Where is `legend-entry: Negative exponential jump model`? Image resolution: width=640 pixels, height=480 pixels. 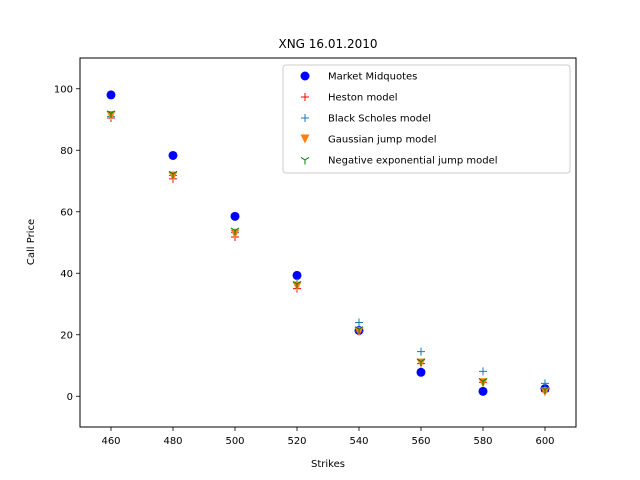 legend-entry: Negative exponential jump model is located at coordinates (413, 161).